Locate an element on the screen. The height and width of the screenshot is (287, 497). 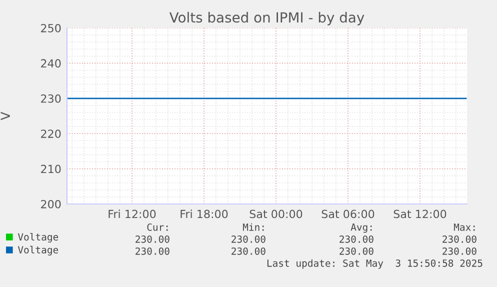
y-tick-label: 210 is located at coordinates (51, 169).